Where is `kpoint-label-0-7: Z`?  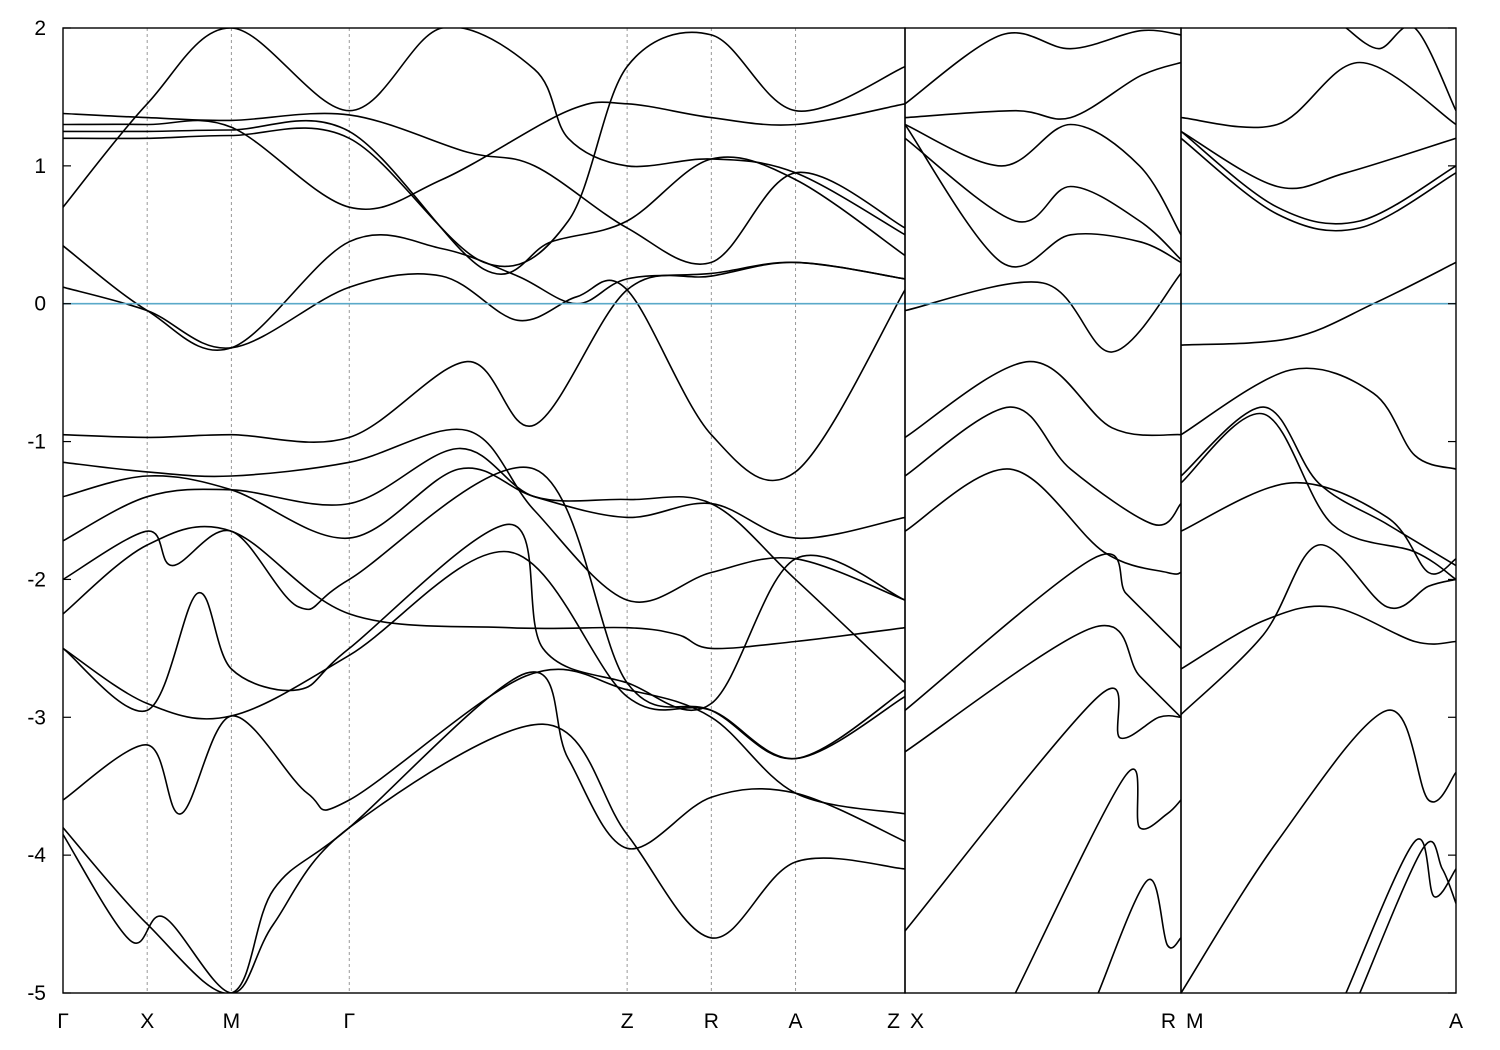
kpoint-label-0-7: Z is located at coordinates (893, 1021).